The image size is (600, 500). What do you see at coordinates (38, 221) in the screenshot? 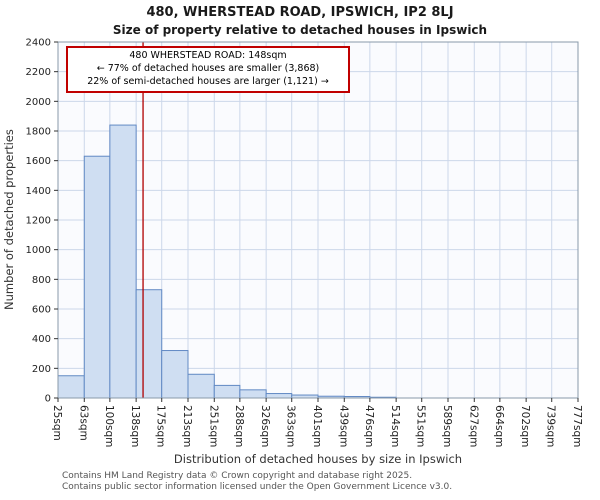
I see `y-tick-label: 1200` at bounding box center [38, 221].